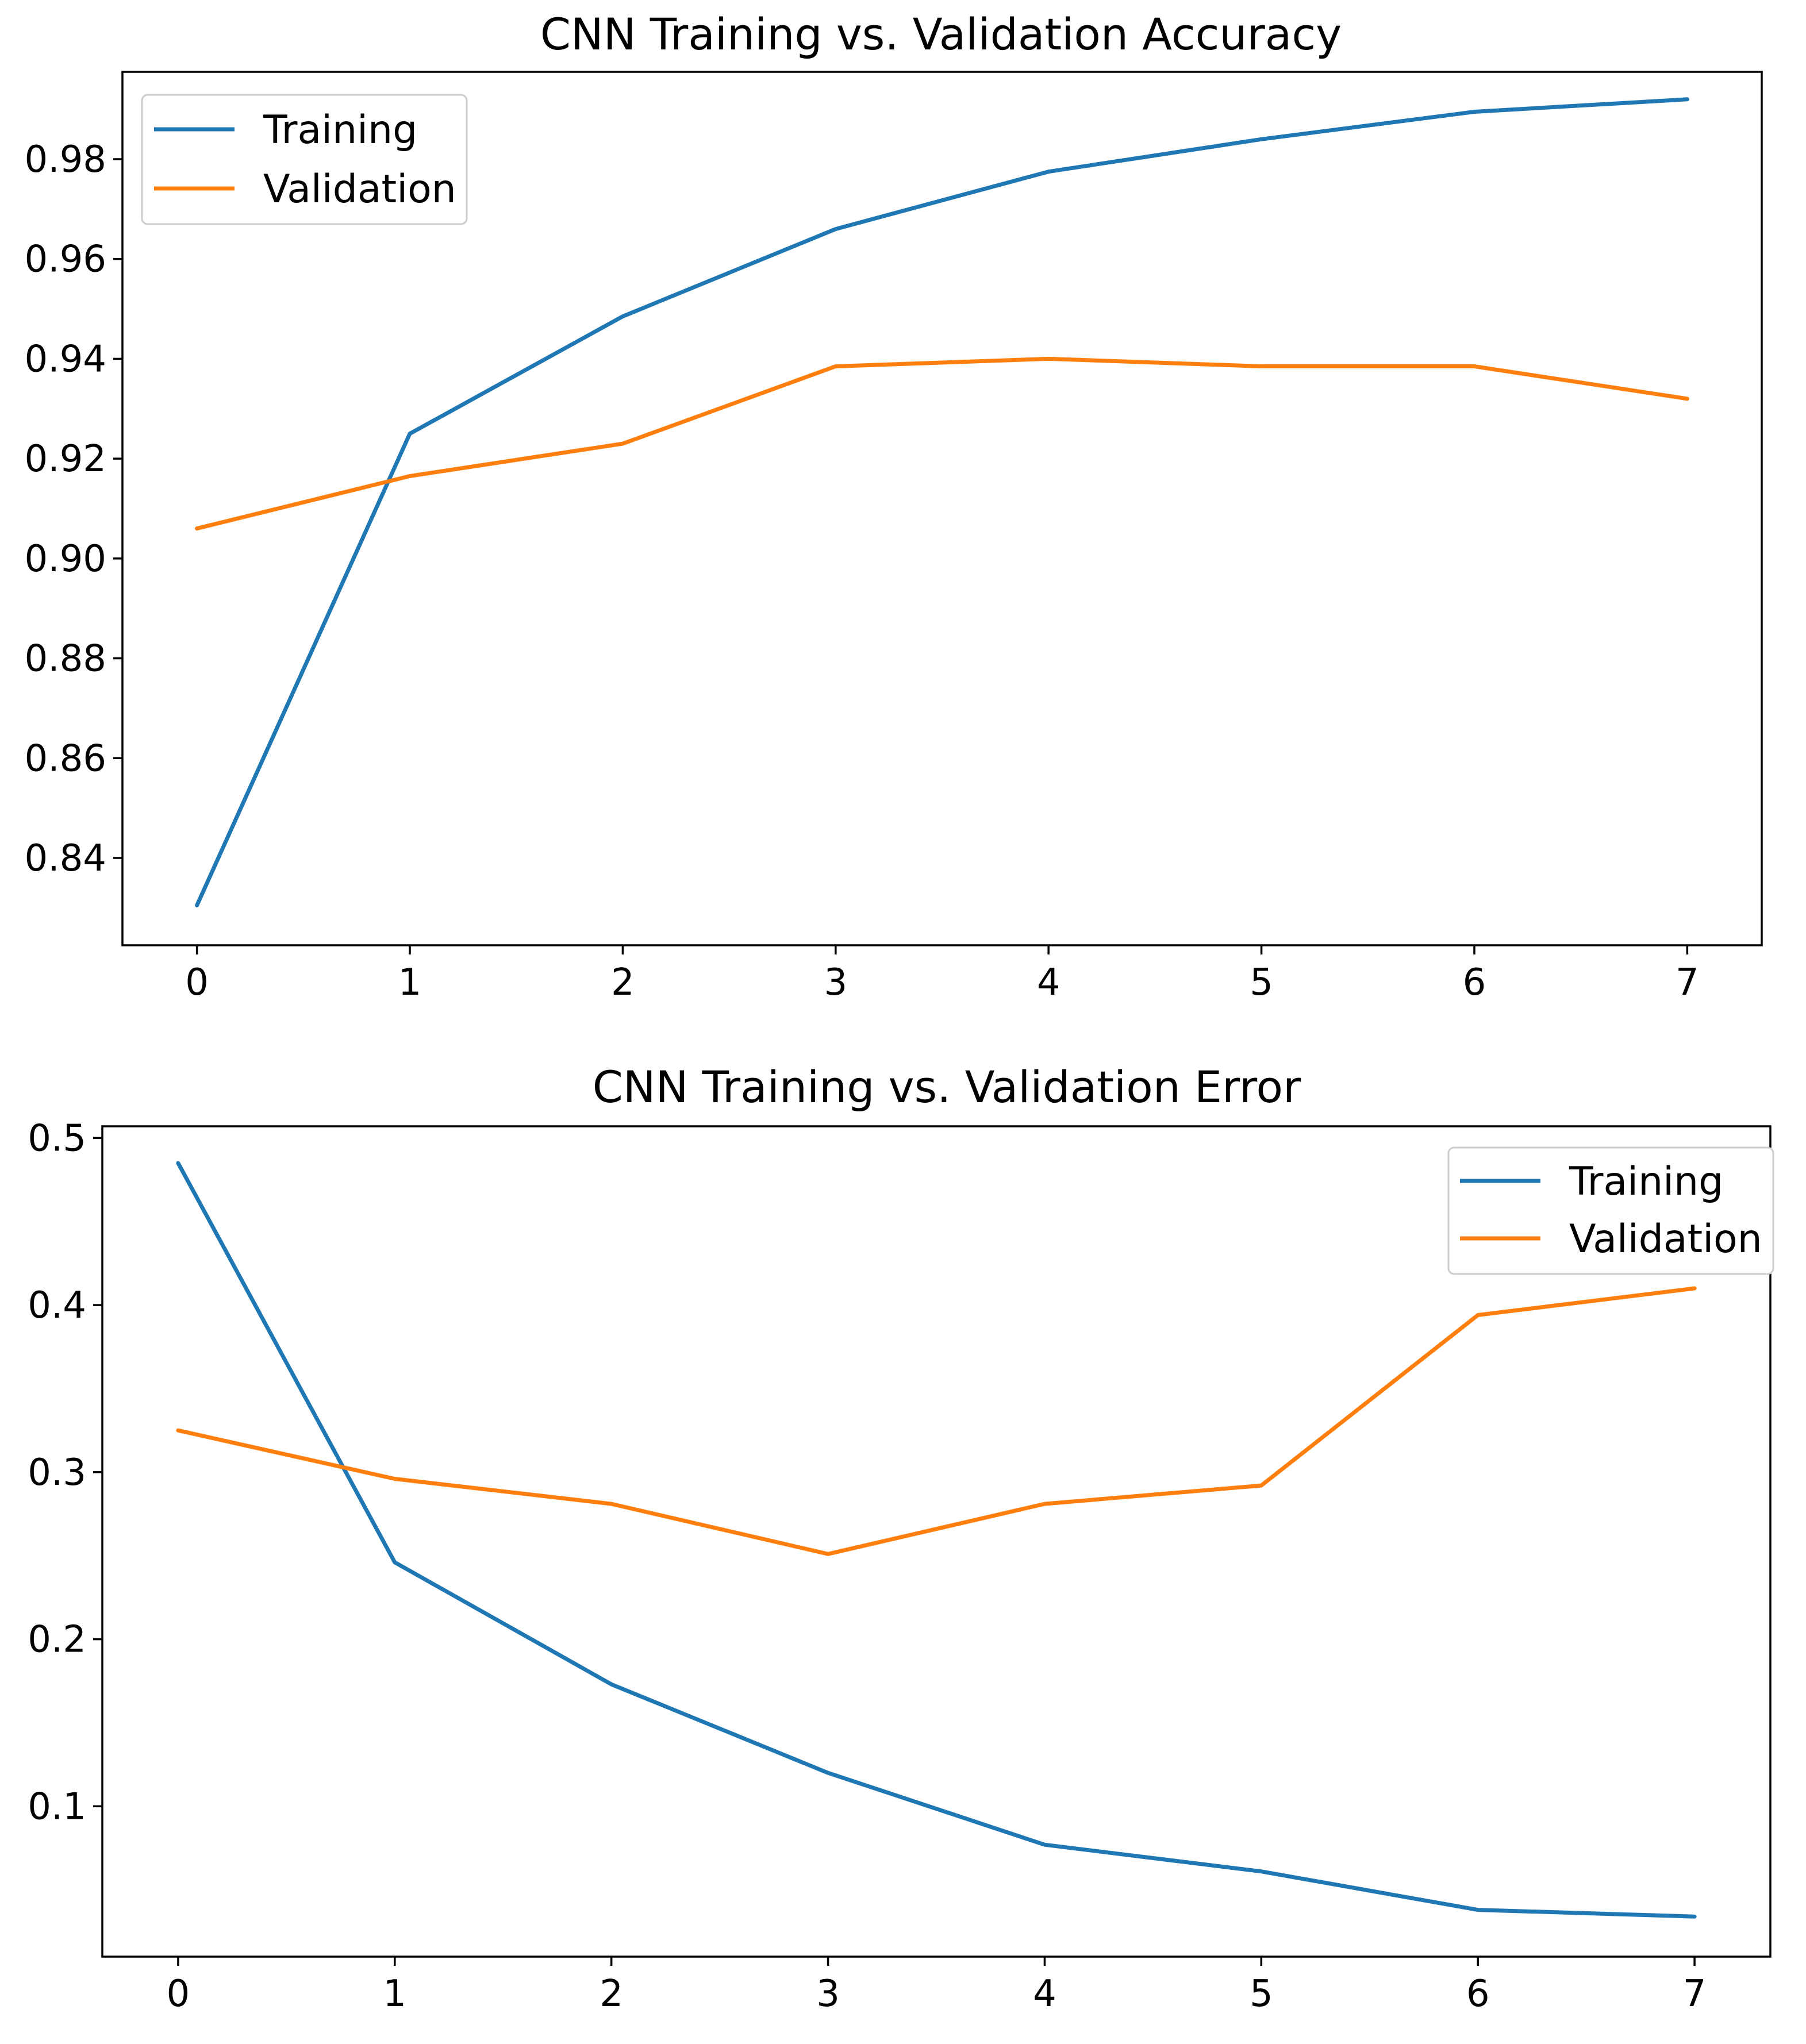  Describe the element at coordinates (197, 983) in the screenshot. I see `accuracy-x-tick-label: 0` at that location.